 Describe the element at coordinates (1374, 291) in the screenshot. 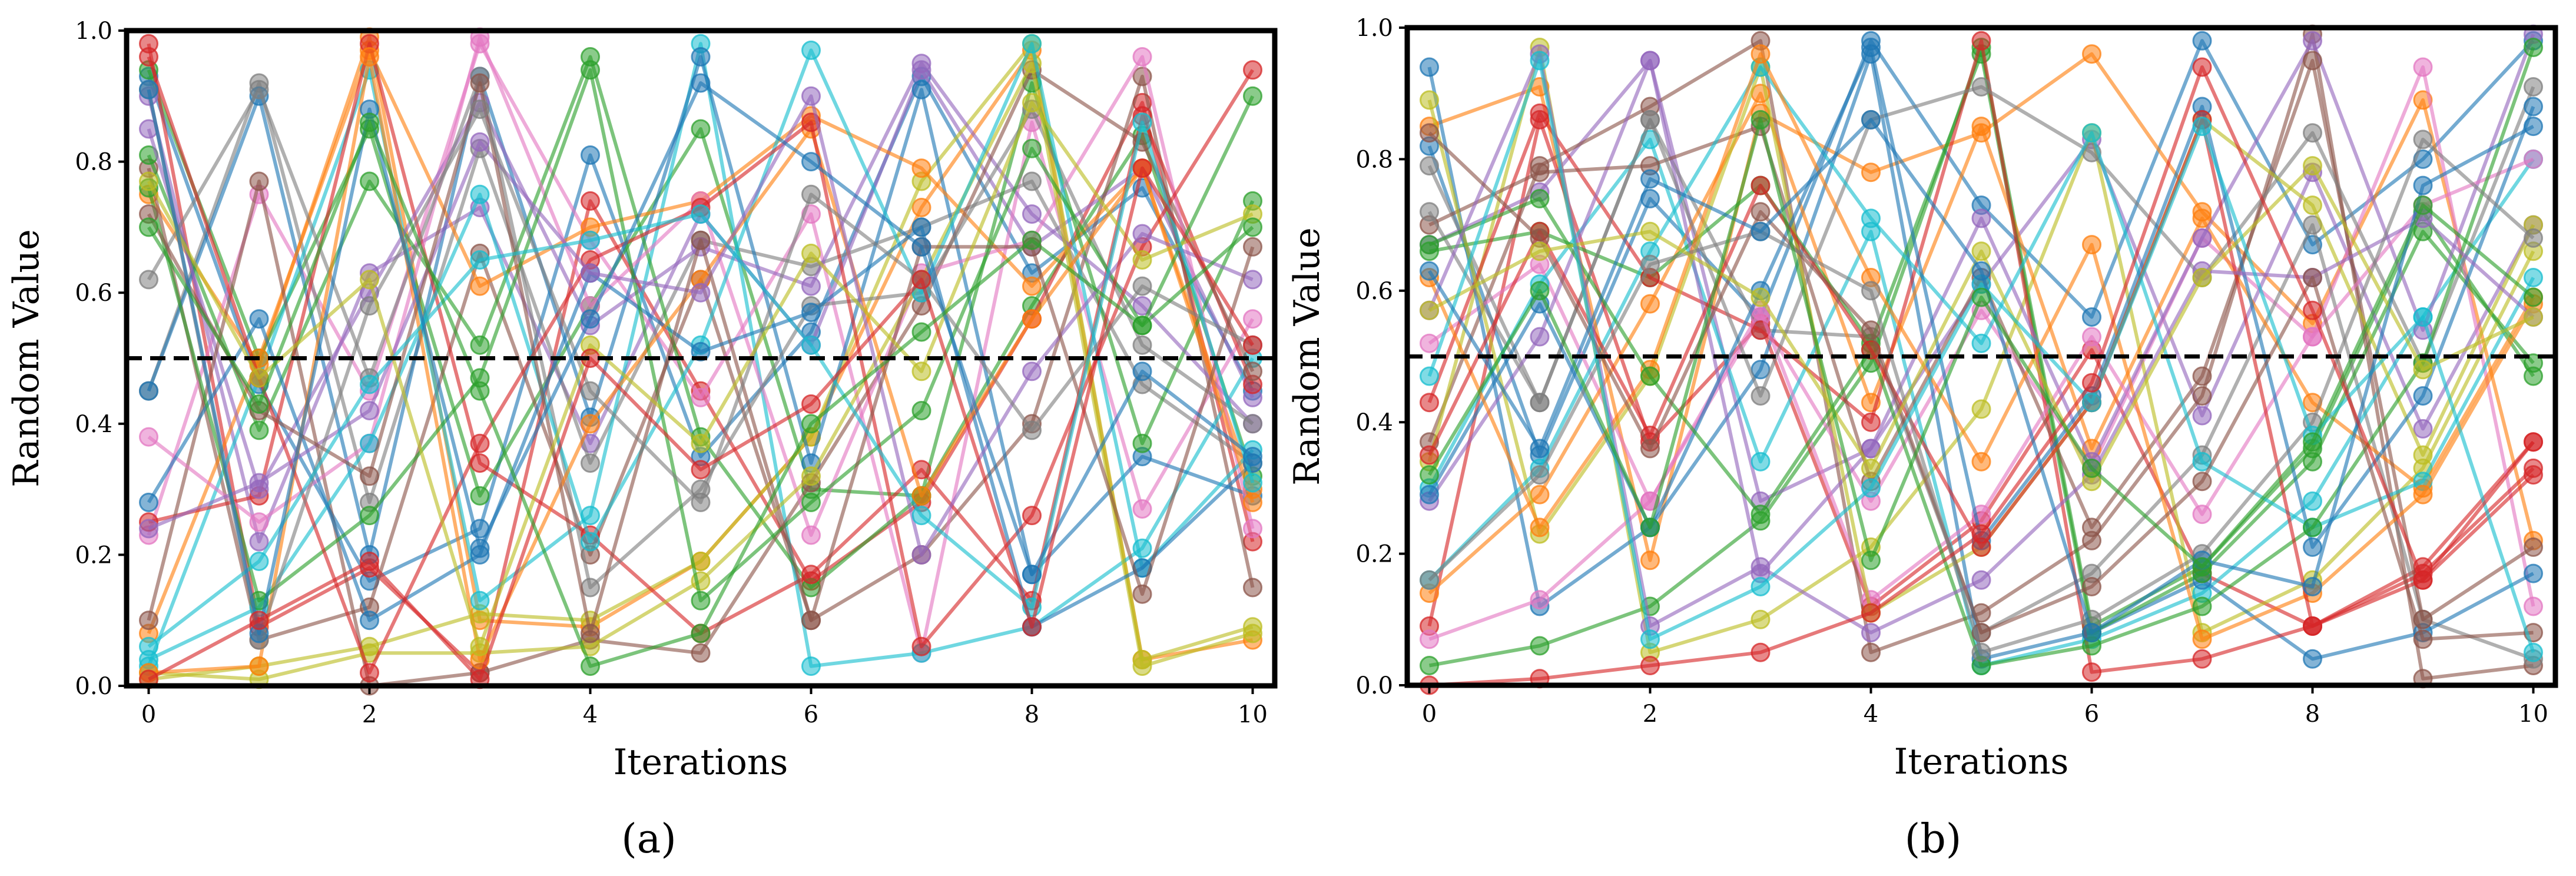

I see `panel-b-y-tick-label: 0.6` at that location.